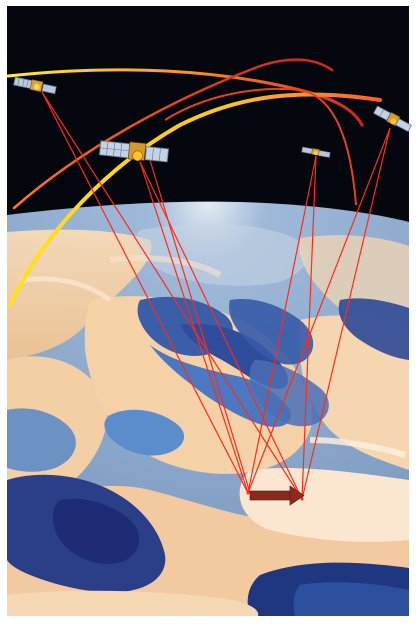  What do you see at coordinates (248, 493) in the screenshot?
I see `receiver-point-a` at bounding box center [248, 493].